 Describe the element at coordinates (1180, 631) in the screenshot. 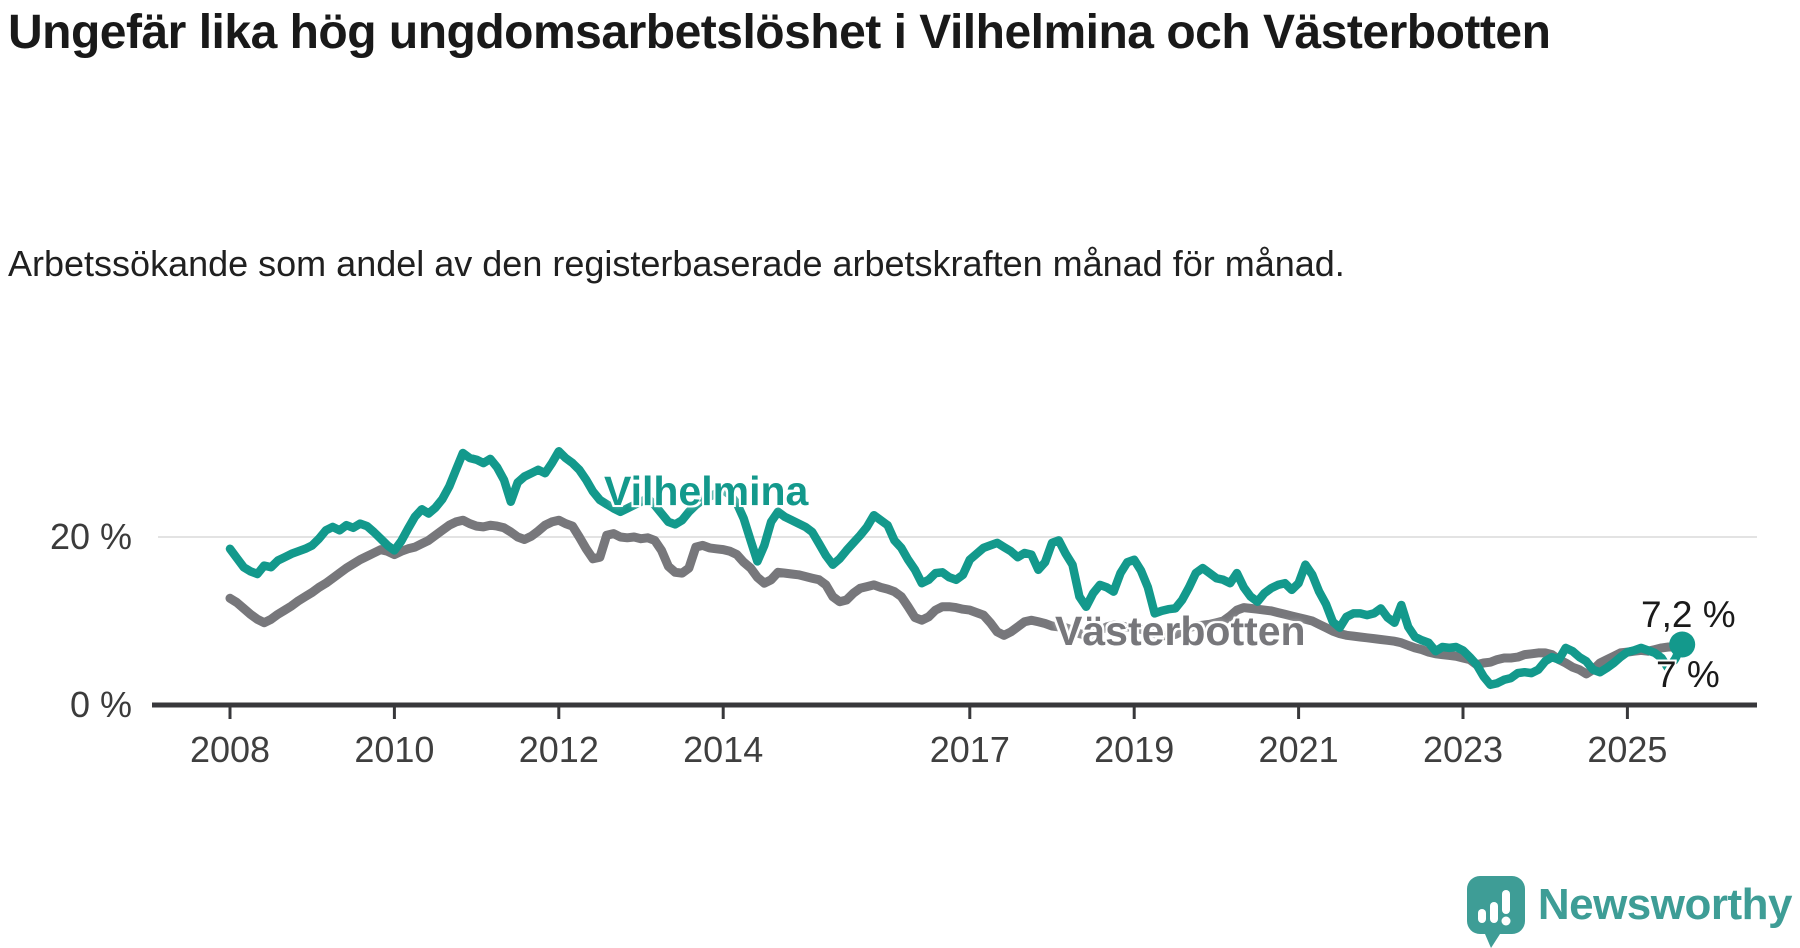

I see `series-label-vasterbotten: Västerbotten` at that location.